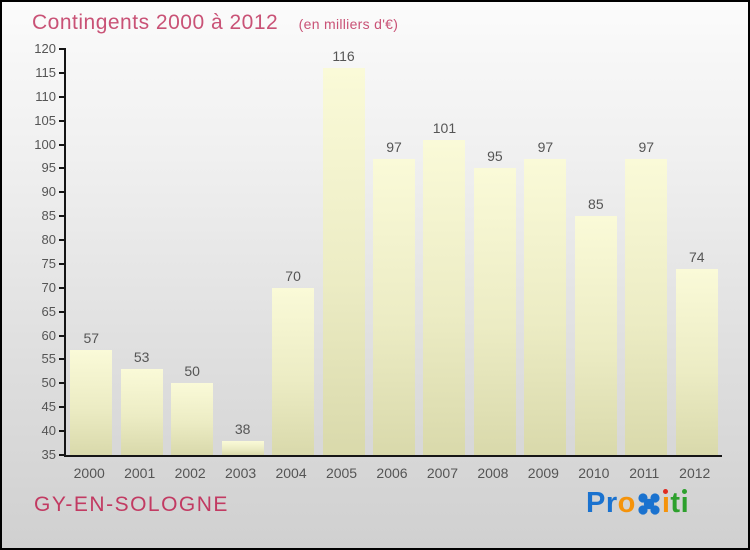 This screenshot has height=550, width=750. Describe the element at coordinates (293, 275) in the screenshot. I see `bar-value-label: 70` at that location.